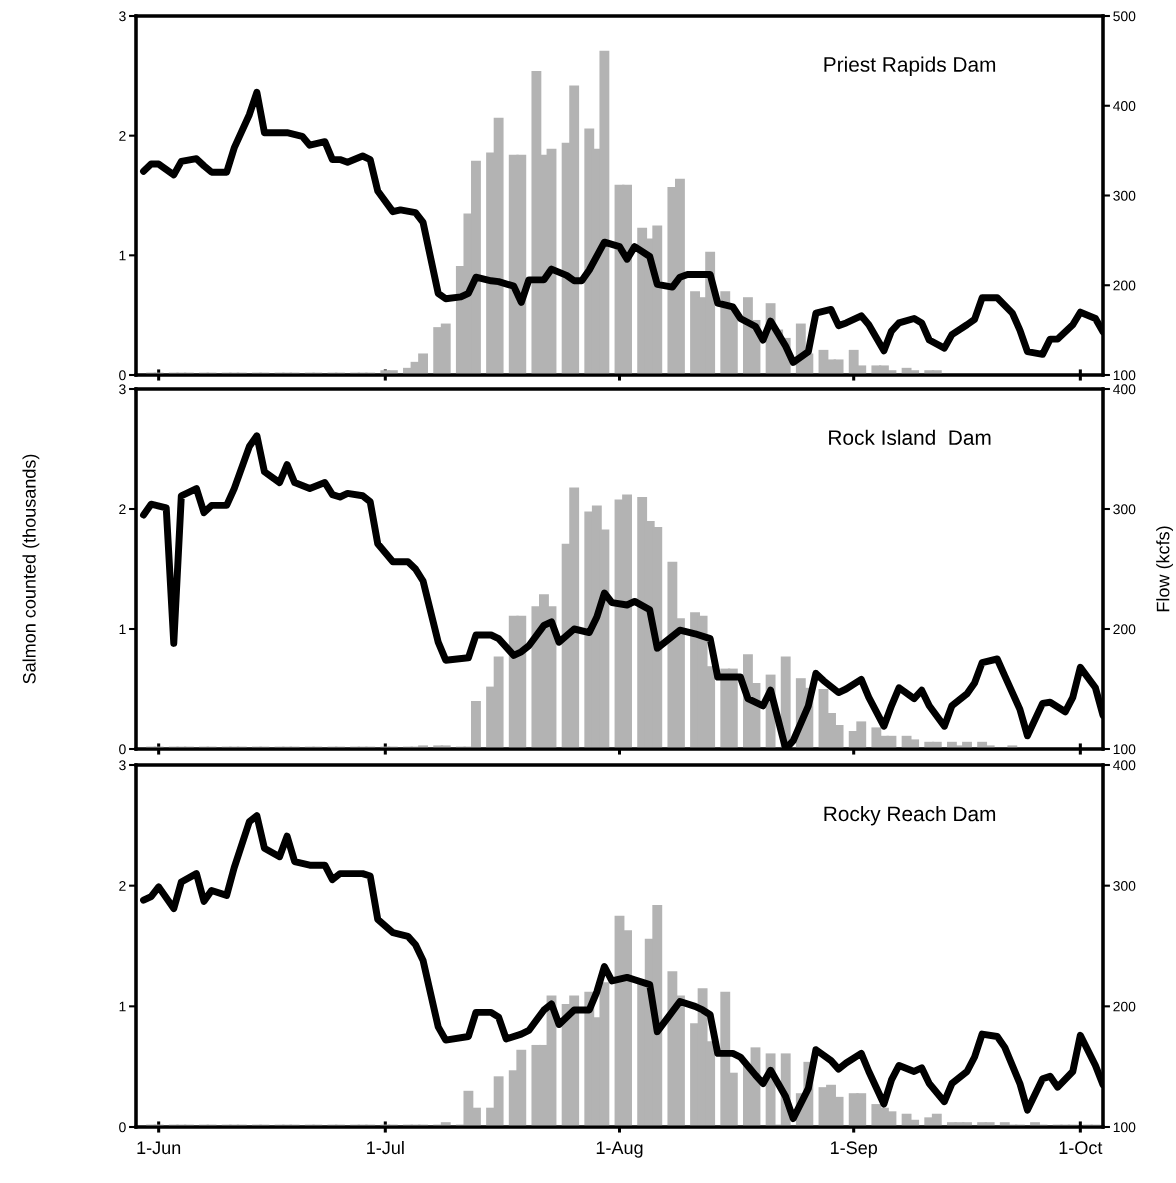  Describe the element at coordinates (854, 1149) in the screenshot. I see `x-tick-label: 1-Sep` at that location.